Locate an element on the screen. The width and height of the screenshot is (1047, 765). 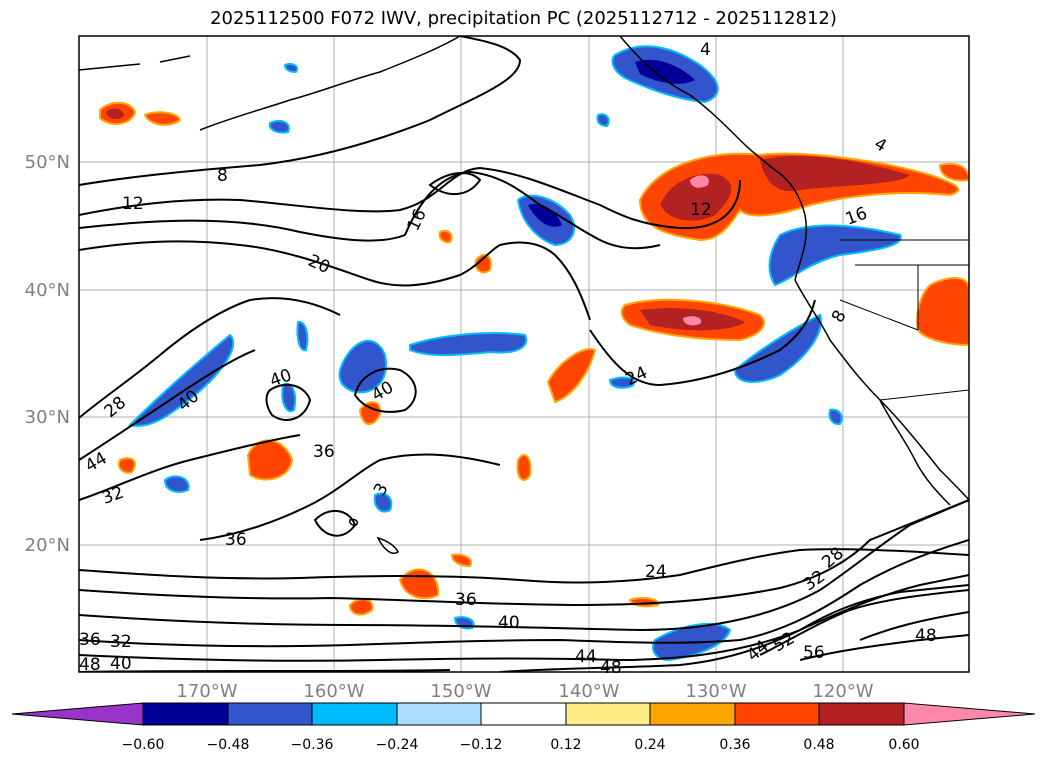
contour-label-56: 56 is located at coordinates (814, 653).